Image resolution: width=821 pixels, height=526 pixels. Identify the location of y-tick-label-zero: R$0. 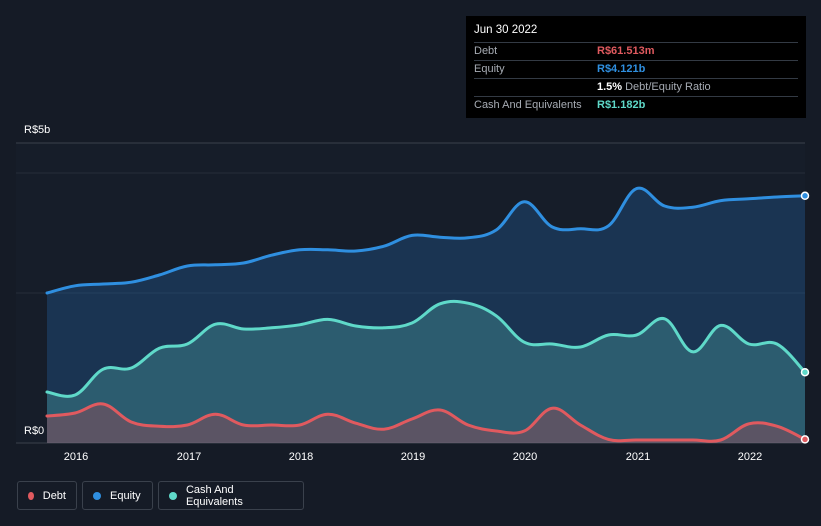
(34, 431).